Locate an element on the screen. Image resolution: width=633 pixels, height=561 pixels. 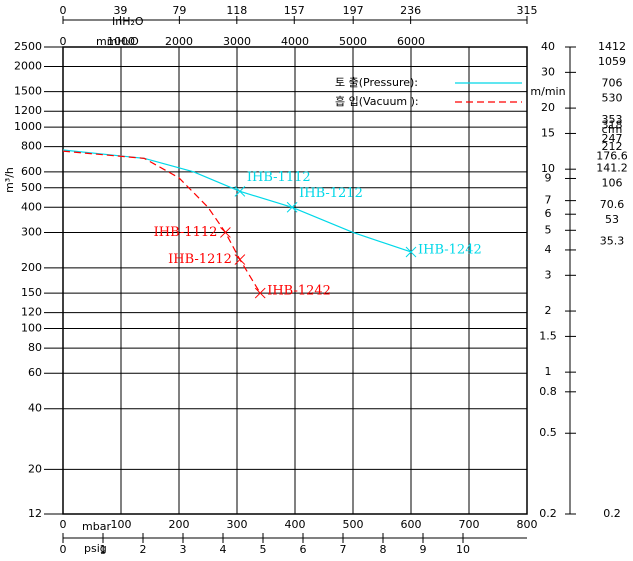
x-tick-label: 500 is located at coordinates (353, 524).